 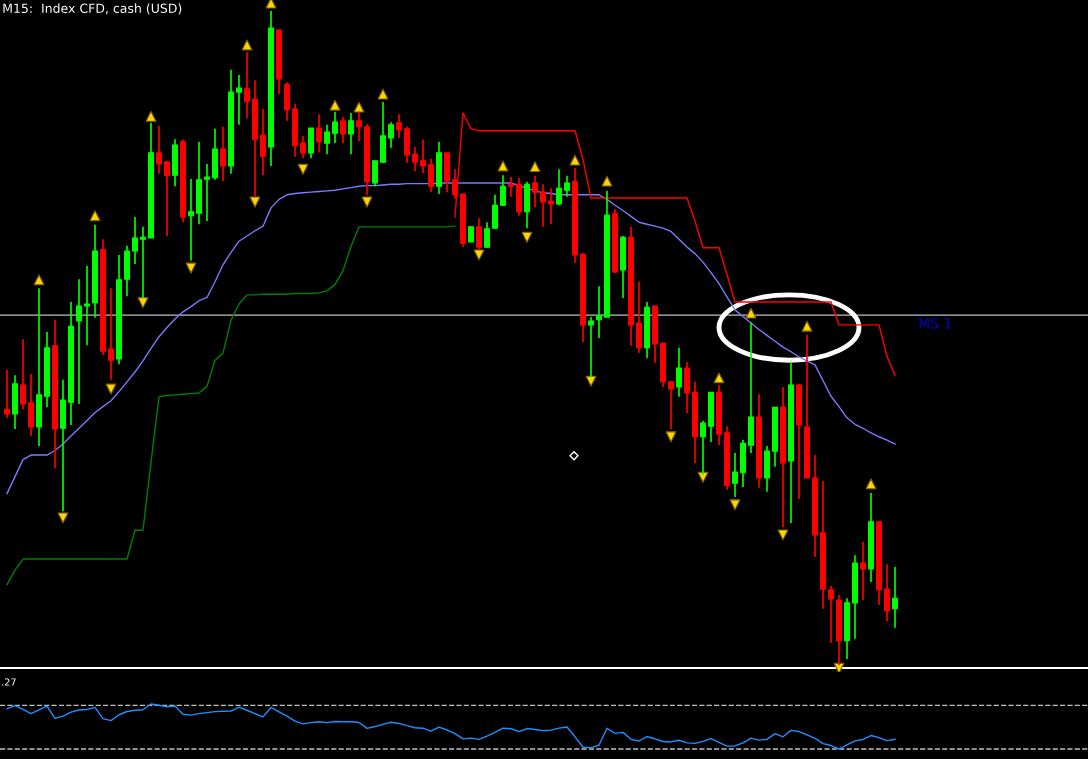 I want to click on text: .27, so click(x=9, y=682).